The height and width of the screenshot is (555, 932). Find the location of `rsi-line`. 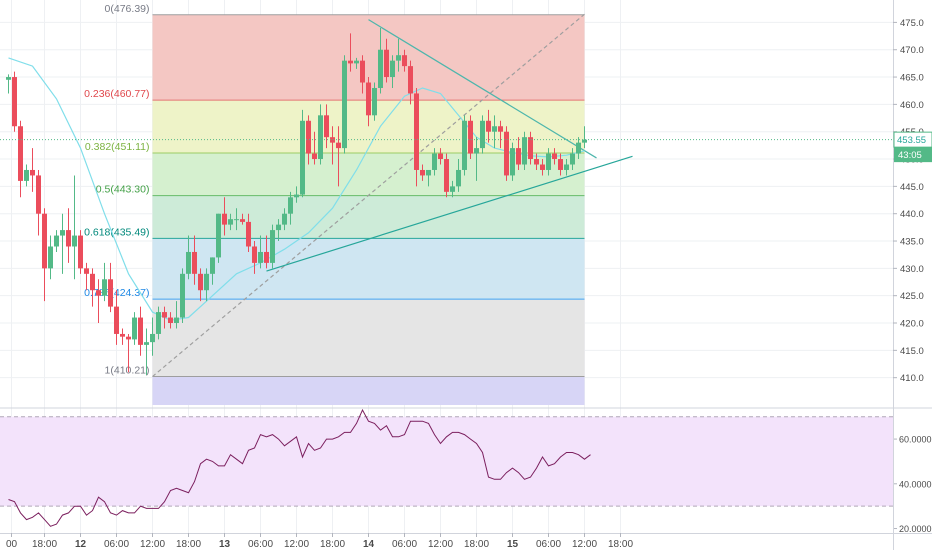

rsi-line is located at coordinates (299, 467).